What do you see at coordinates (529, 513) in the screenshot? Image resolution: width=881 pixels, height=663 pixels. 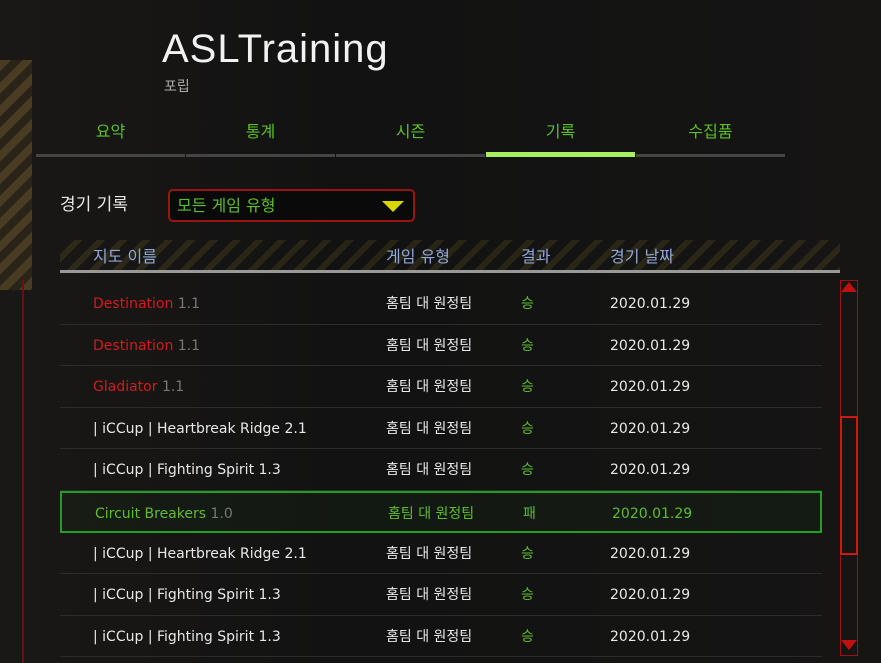 I see `result: 패` at bounding box center [529, 513].